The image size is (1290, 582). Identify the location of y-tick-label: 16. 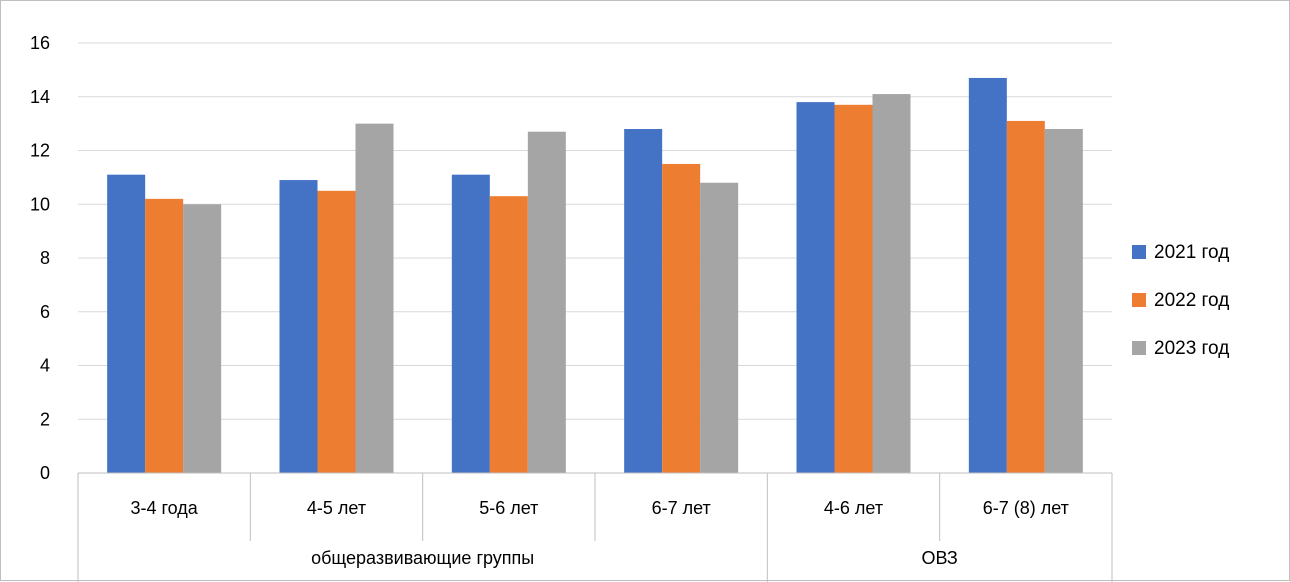
(40, 43).